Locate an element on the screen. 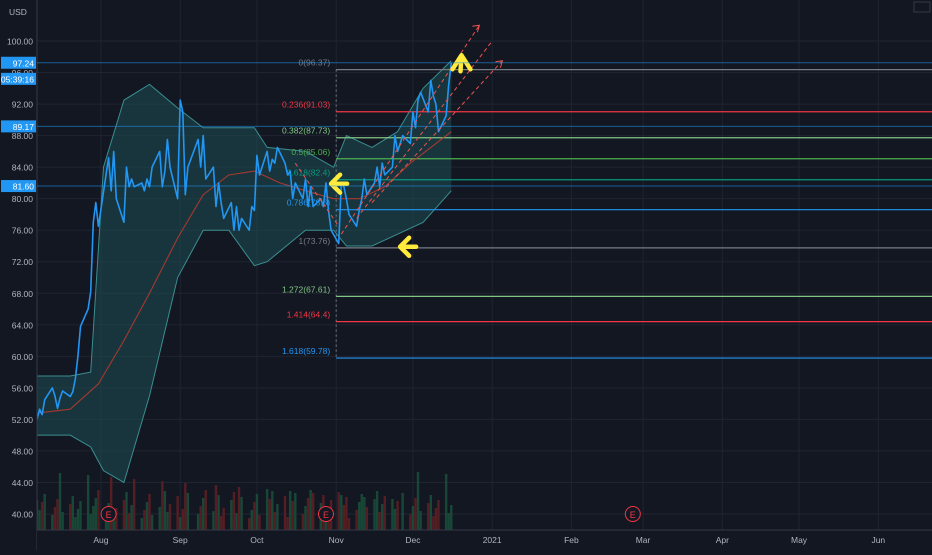  price-scale-badge: 05:39:16 is located at coordinates (18, 78).